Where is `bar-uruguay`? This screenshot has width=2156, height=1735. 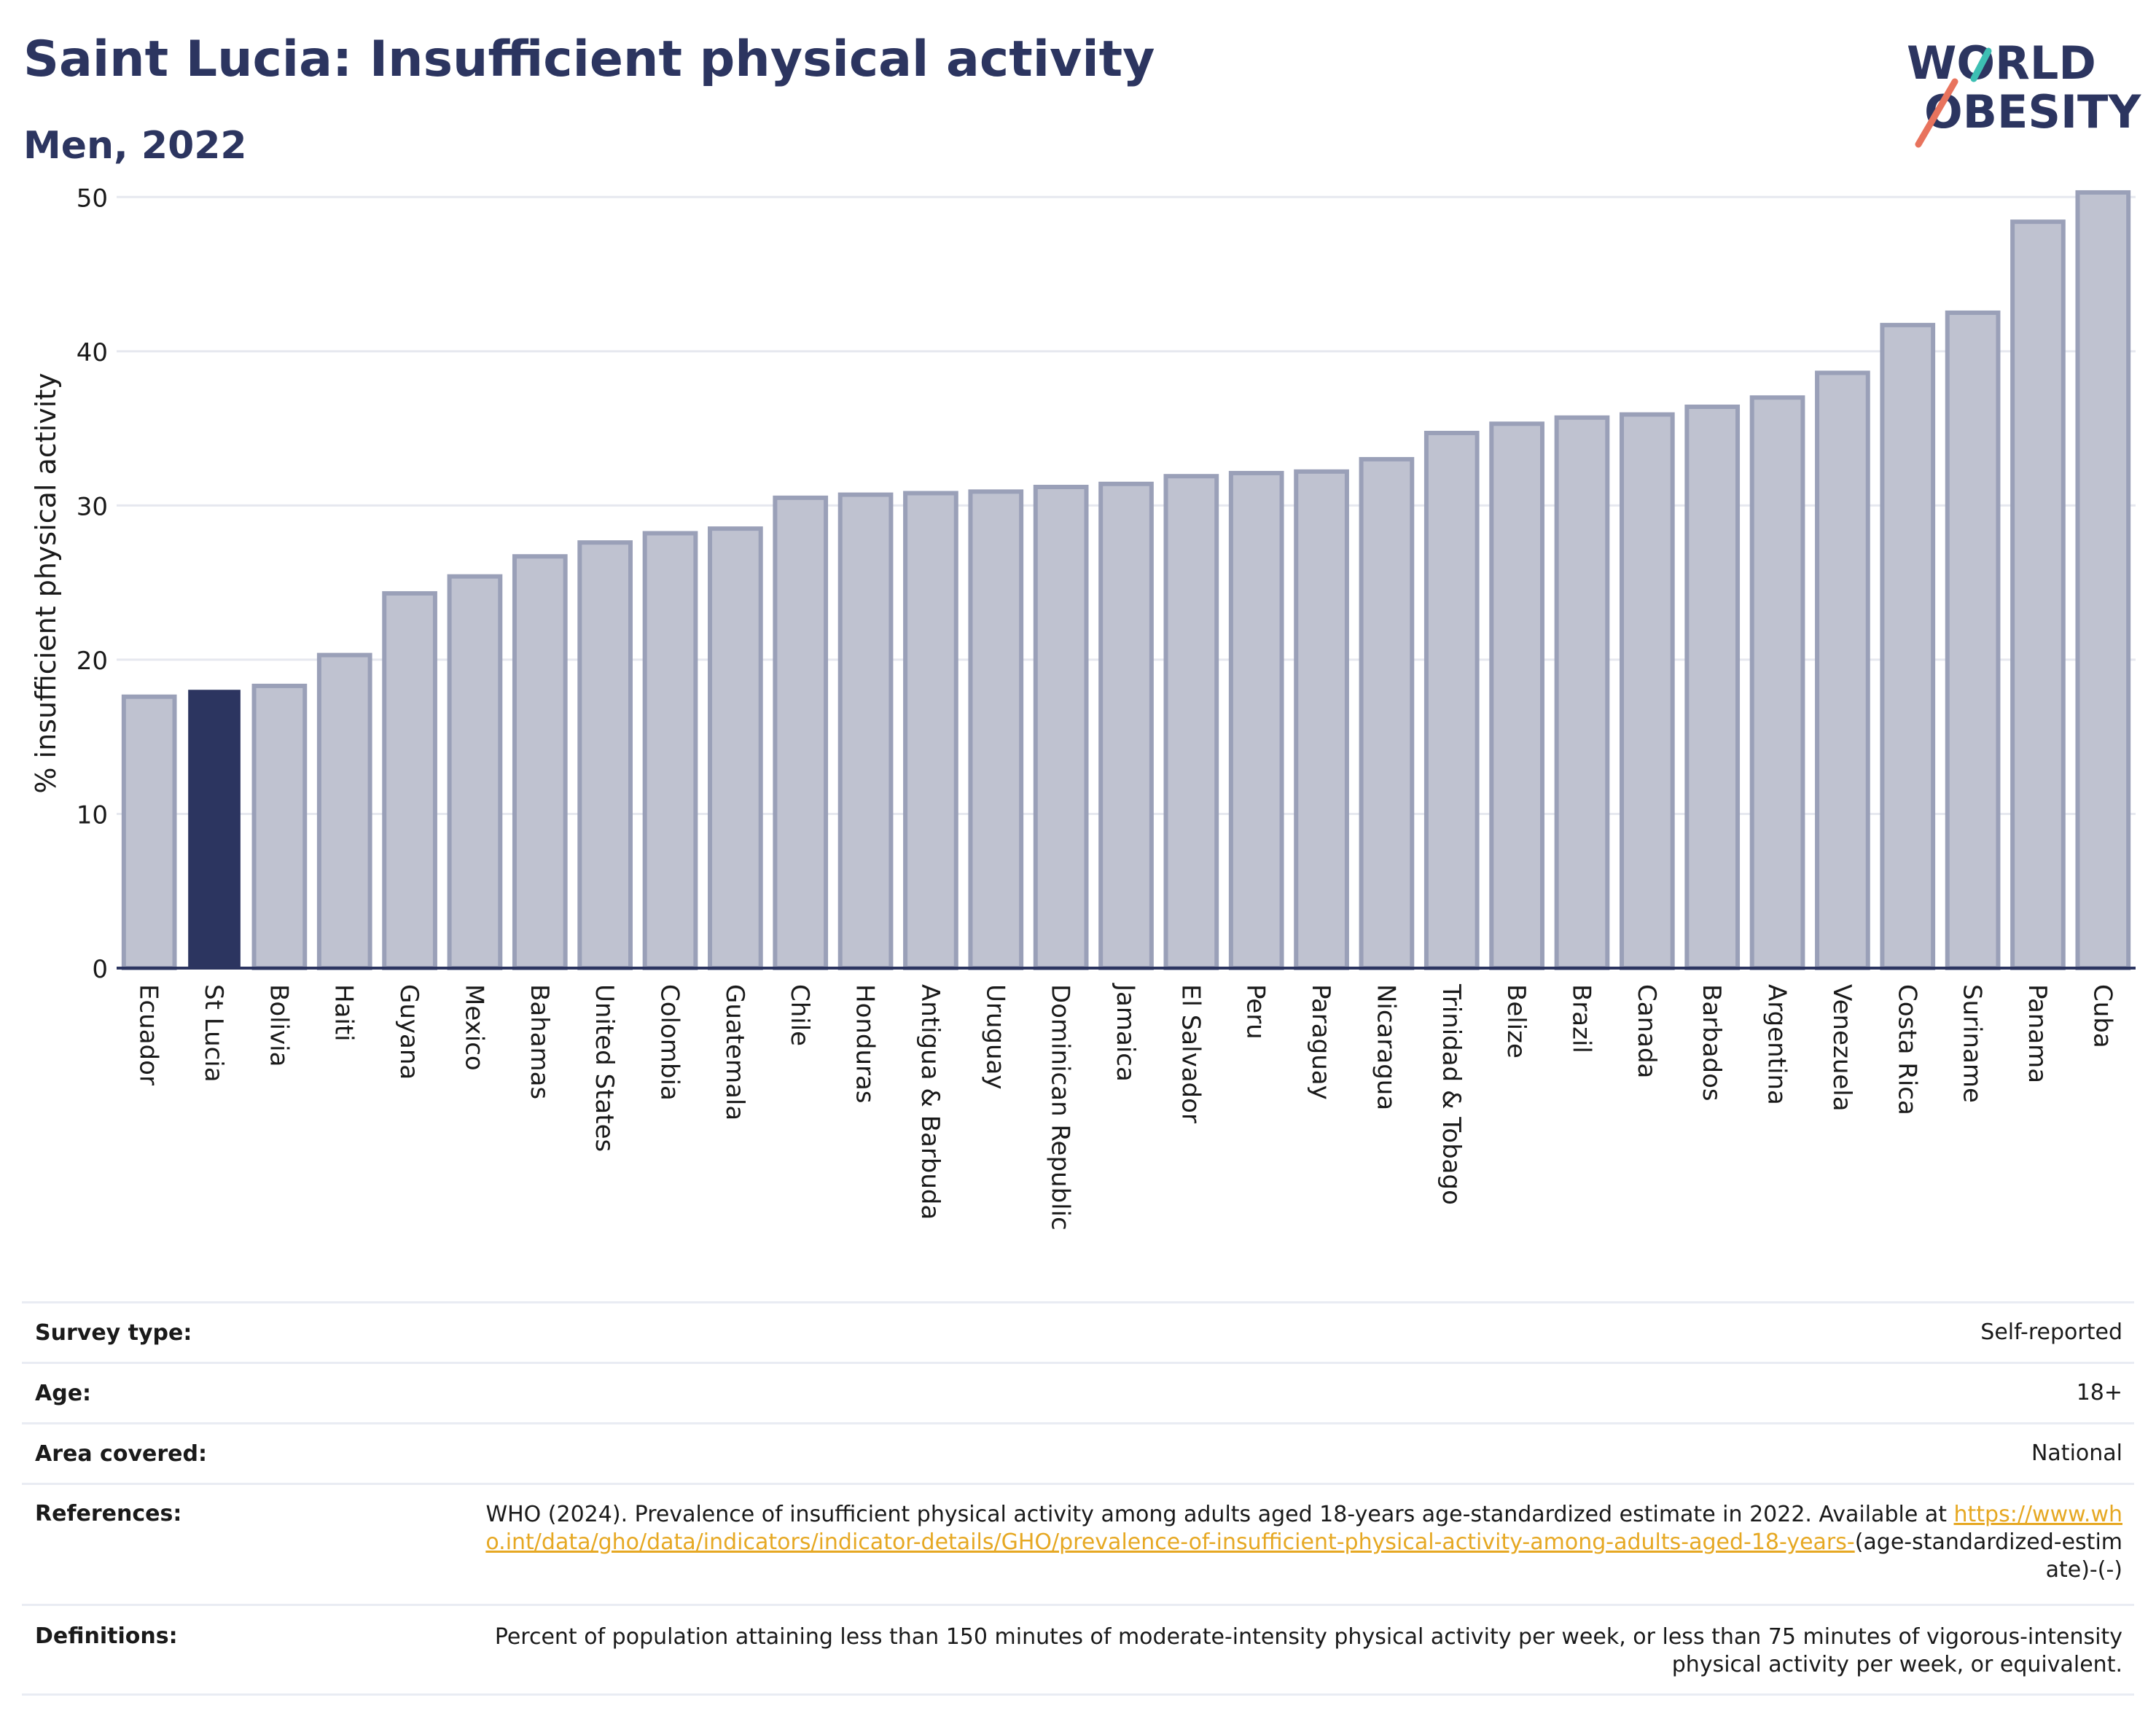
bar-uruguay is located at coordinates (996, 729).